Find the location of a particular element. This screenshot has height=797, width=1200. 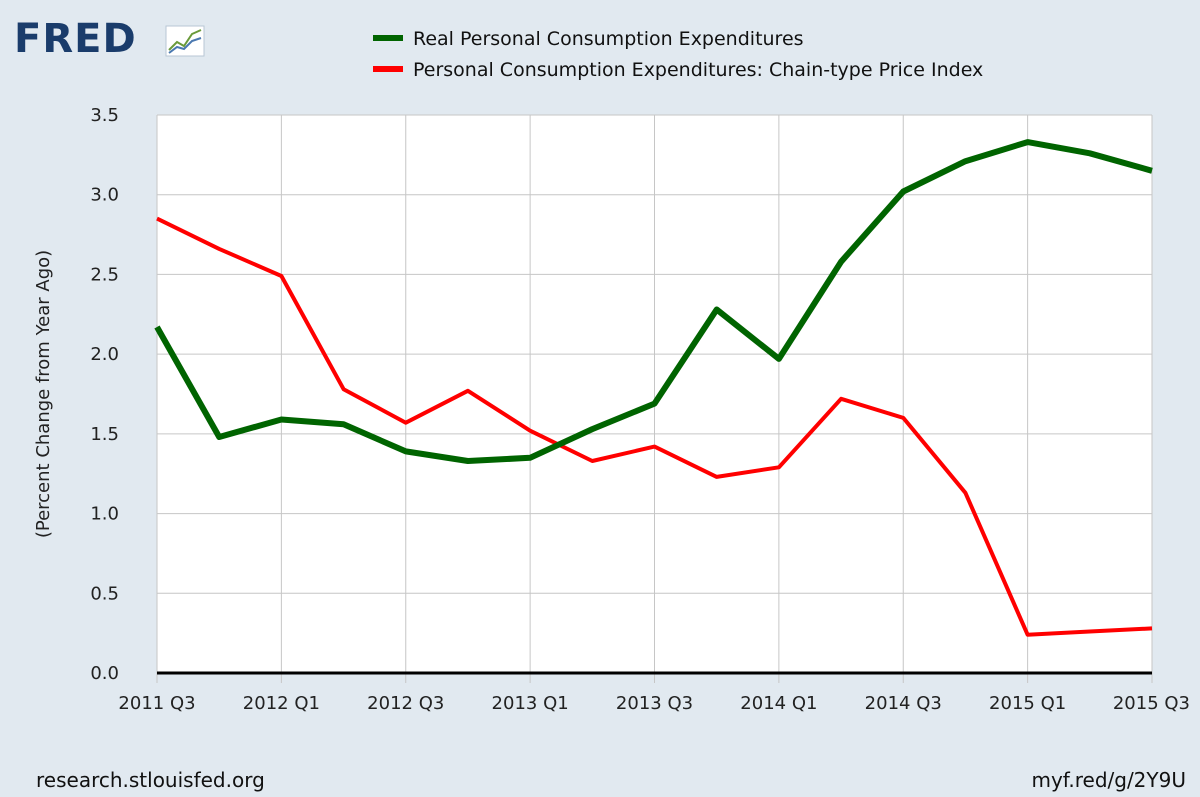

source-link: research.stlouisfed.org is located at coordinates (150, 780).